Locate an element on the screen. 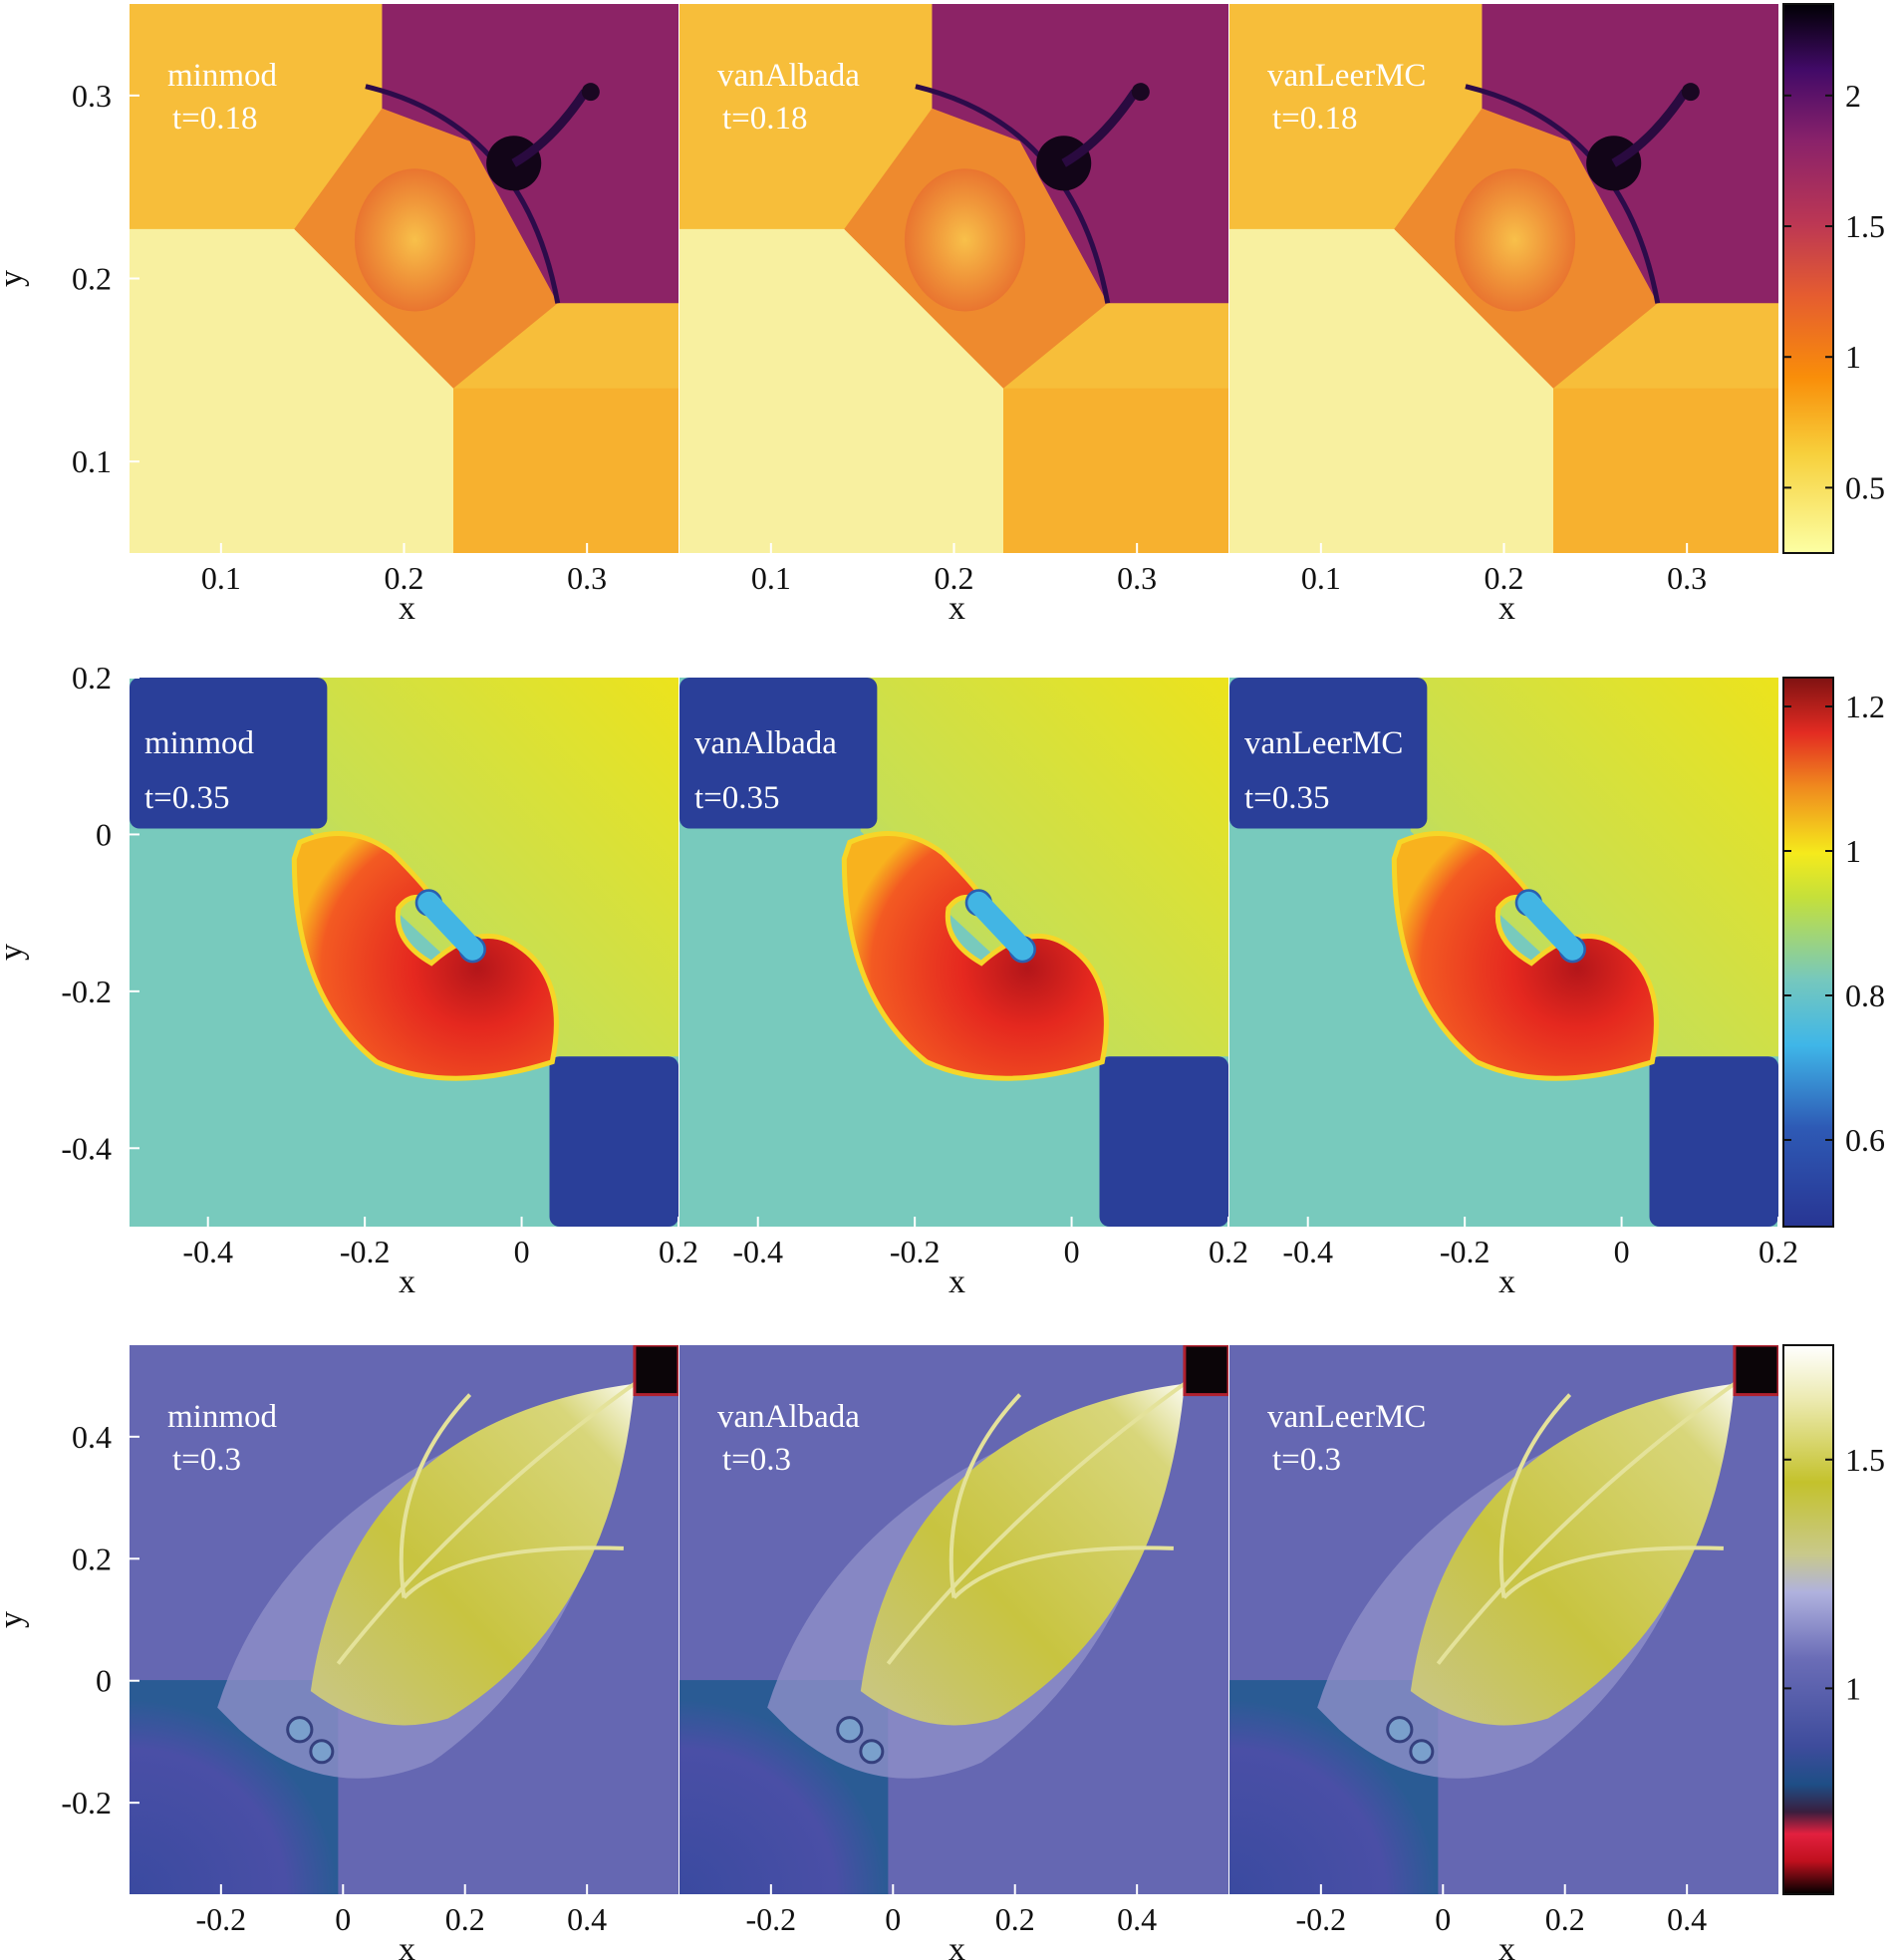 The image size is (1898, 1960). y-tick-label: -0.4 is located at coordinates (86, 1148).